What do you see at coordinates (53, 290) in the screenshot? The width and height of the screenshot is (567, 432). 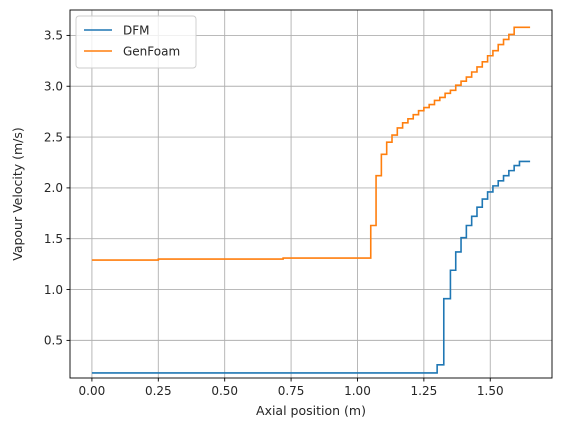 I see `y-tick-label: 1.0` at bounding box center [53, 290].